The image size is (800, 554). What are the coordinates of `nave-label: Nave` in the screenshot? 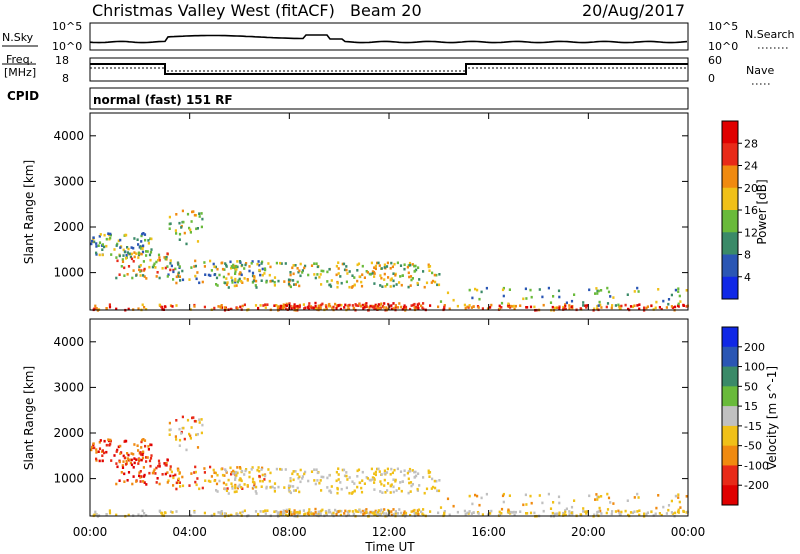 It's located at (760, 70).